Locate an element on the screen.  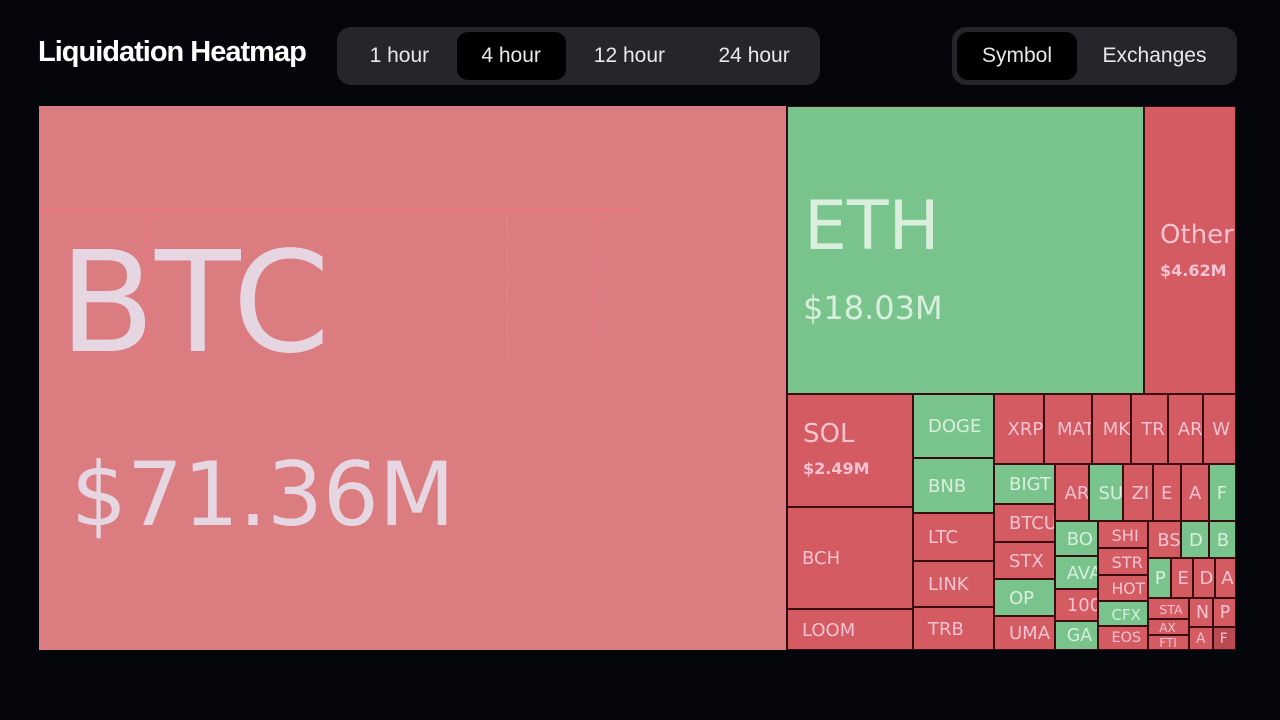
tab-symbol: Symbol is located at coordinates (1017, 56).